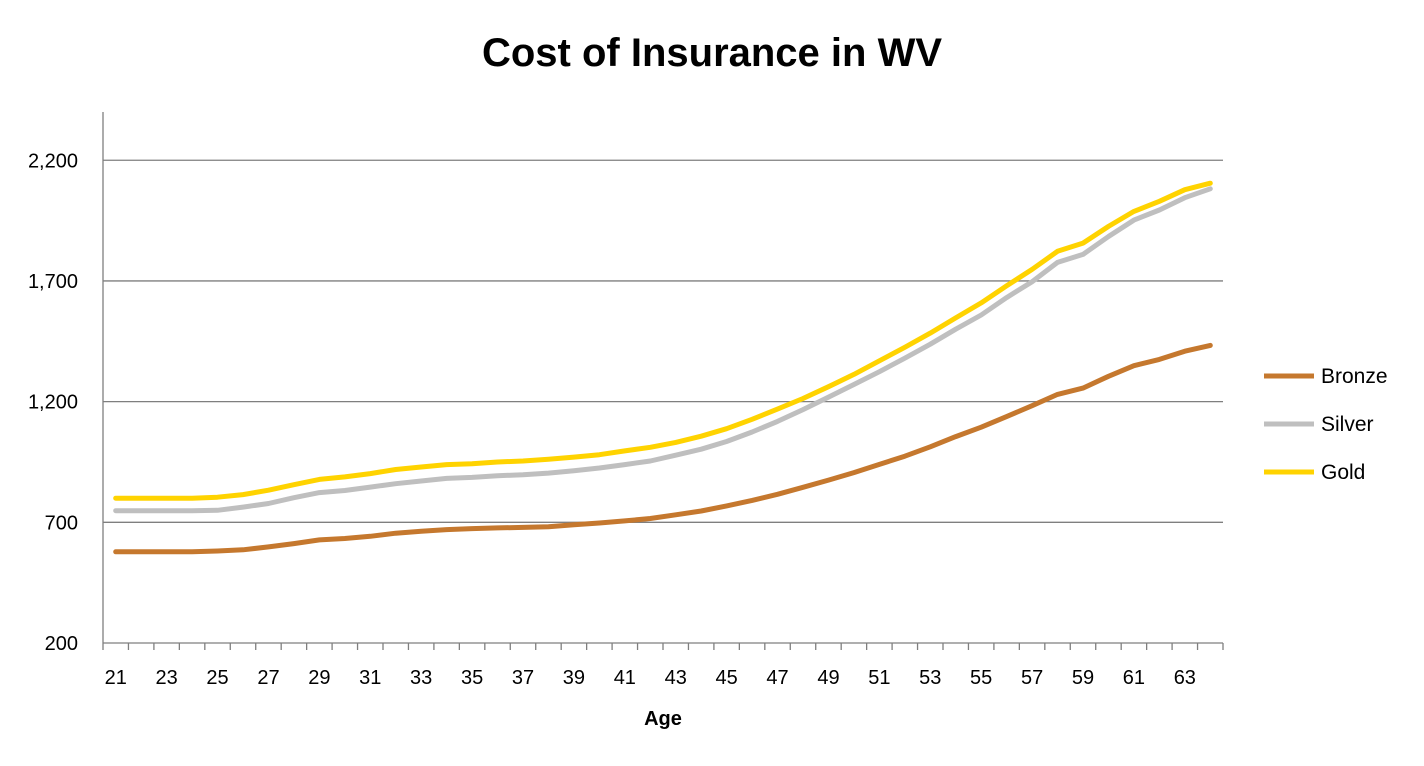 This screenshot has height=766, width=1424. What do you see at coordinates (981, 678) in the screenshot?
I see `x-tick-label: 55` at bounding box center [981, 678].